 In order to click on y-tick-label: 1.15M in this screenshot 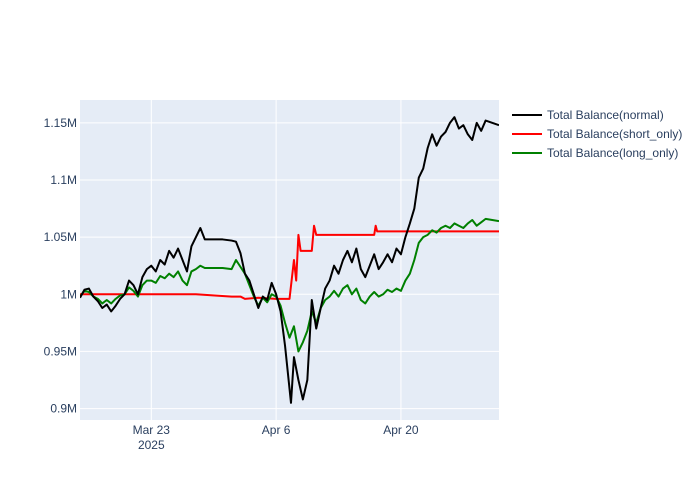, I will do `click(60, 123)`.